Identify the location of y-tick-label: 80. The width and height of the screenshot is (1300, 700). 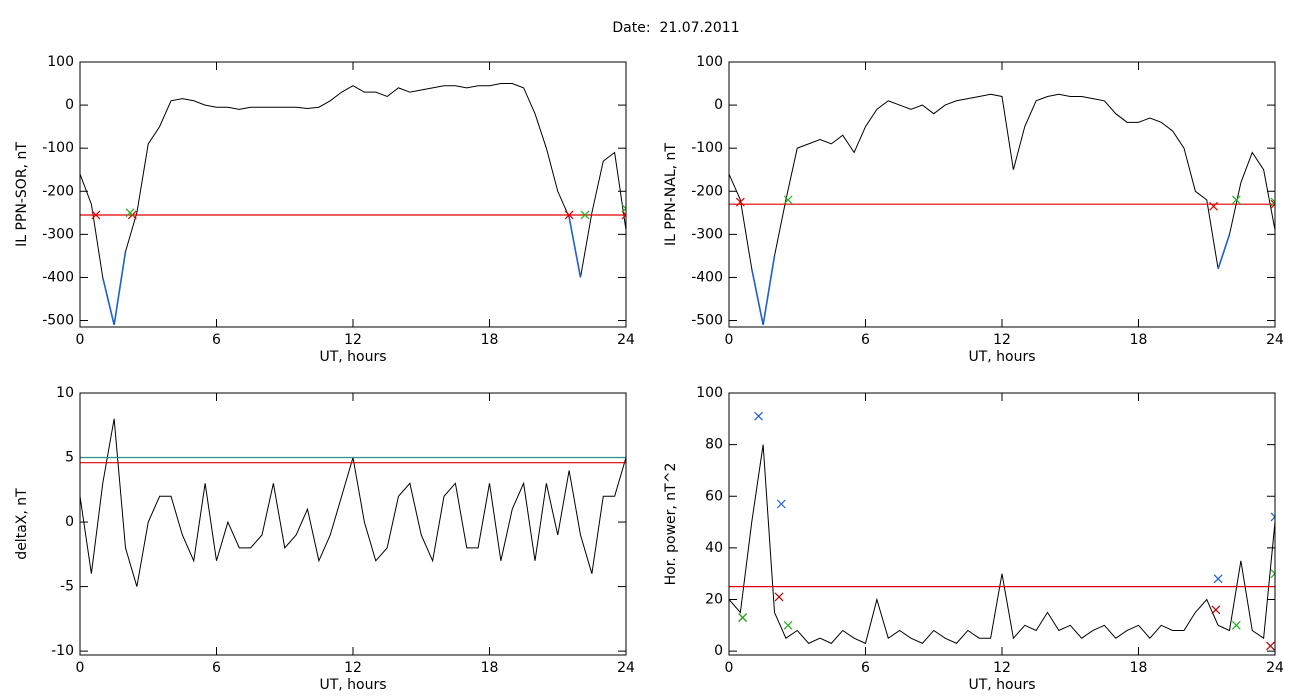
(714, 445).